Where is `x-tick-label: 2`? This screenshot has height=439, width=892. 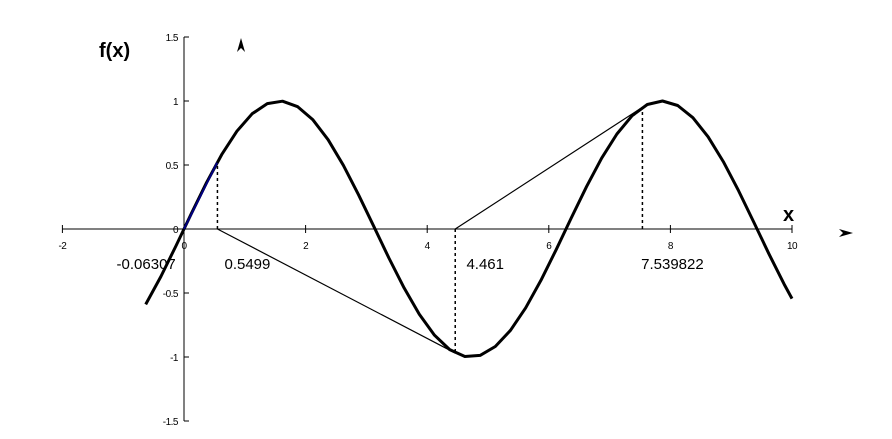
x-tick-label: 2 is located at coordinates (306, 246).